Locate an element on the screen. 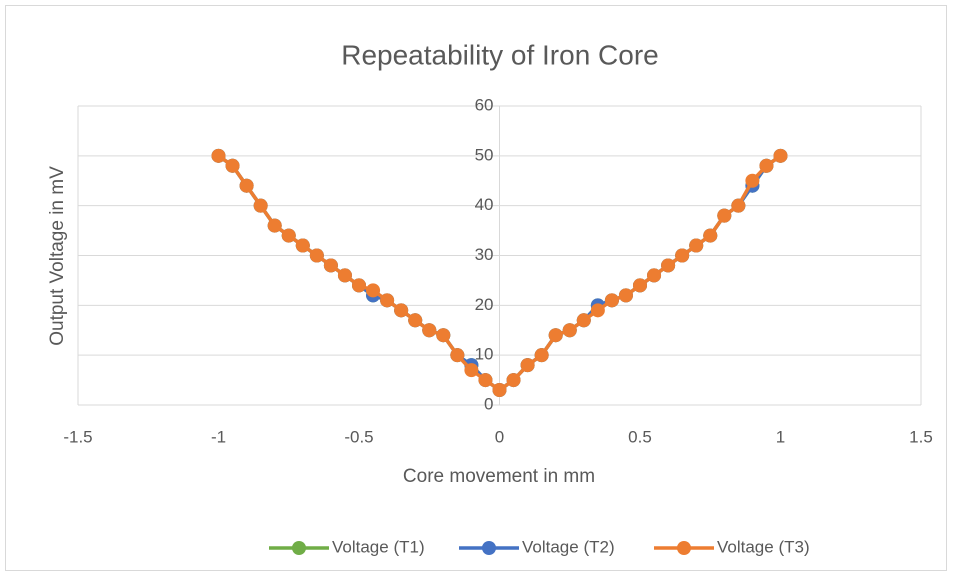  x-axis-label: Core movement in mm is located at coordinates (499, 476).